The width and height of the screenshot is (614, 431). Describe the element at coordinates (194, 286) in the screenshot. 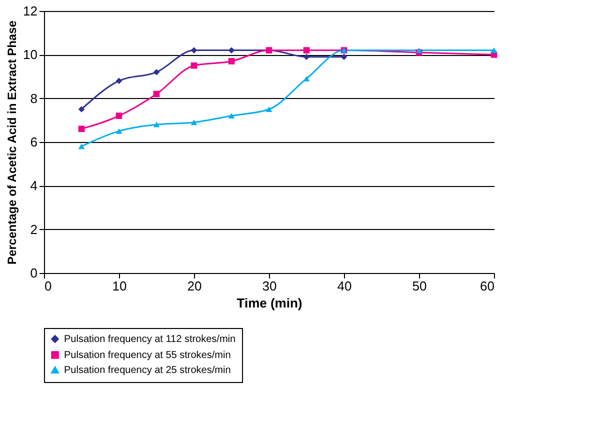

I see `x-tick-label: 20` at that location.